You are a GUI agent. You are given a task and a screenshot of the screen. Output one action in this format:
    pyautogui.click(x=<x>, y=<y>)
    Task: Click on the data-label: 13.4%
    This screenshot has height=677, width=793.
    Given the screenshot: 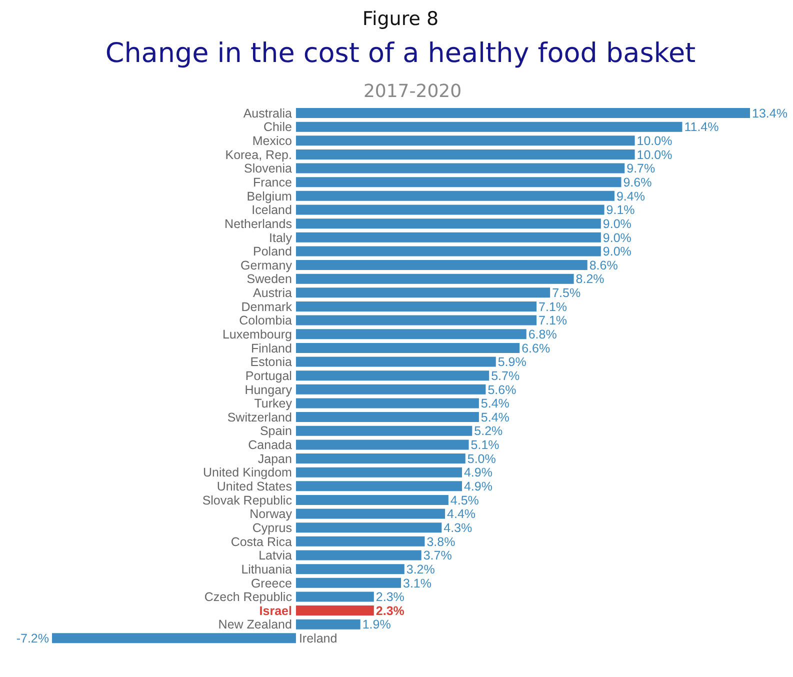 What is the action you would take?
    pyautogui.click(x=770, y=113)
    